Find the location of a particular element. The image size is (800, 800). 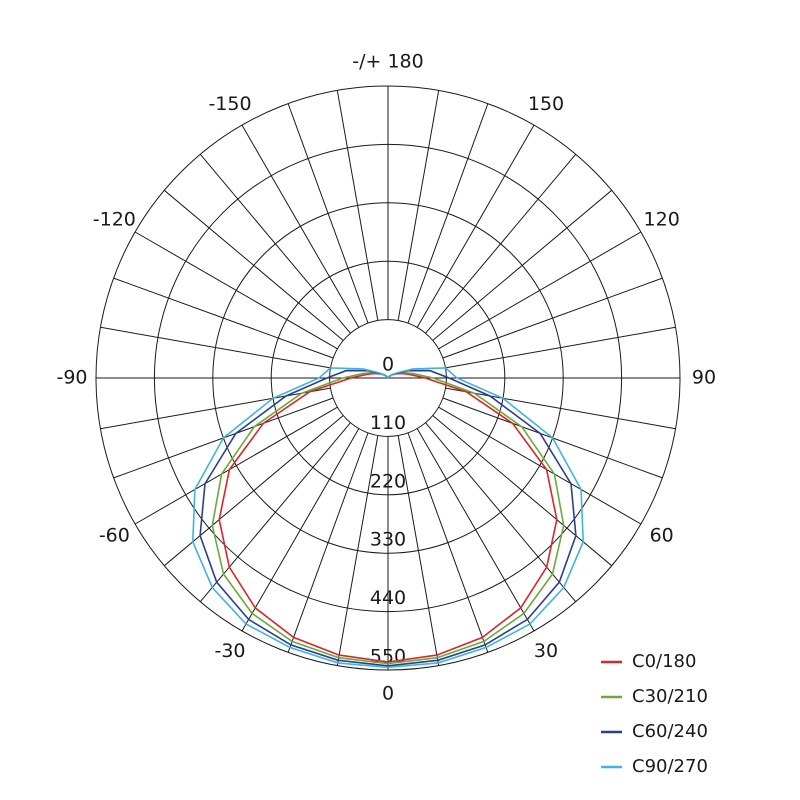

angle-tick-label: -150 is located at coordinates (229, 104).